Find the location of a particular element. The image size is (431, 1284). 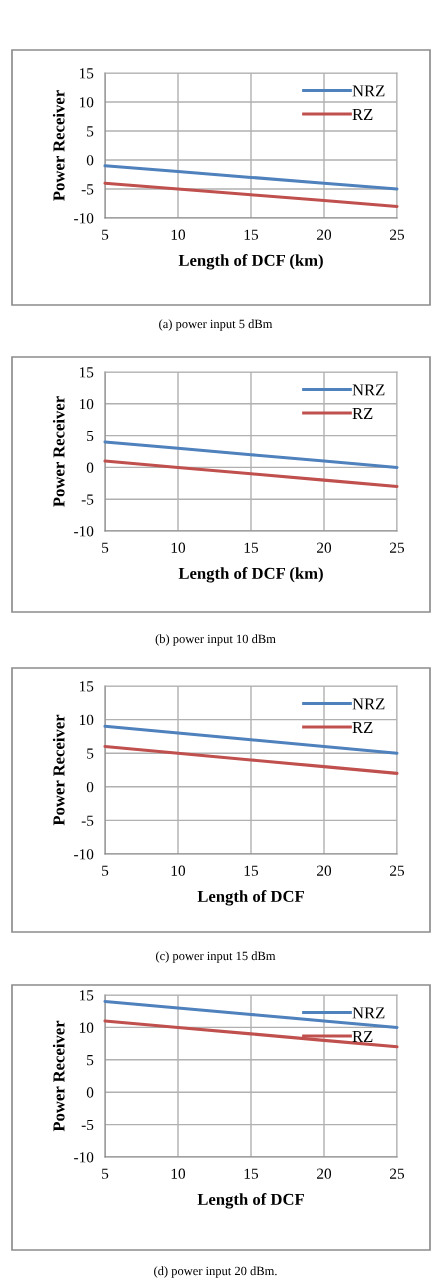

text: (d) power input 20 dBm. is located at coordinates (215, 1272).